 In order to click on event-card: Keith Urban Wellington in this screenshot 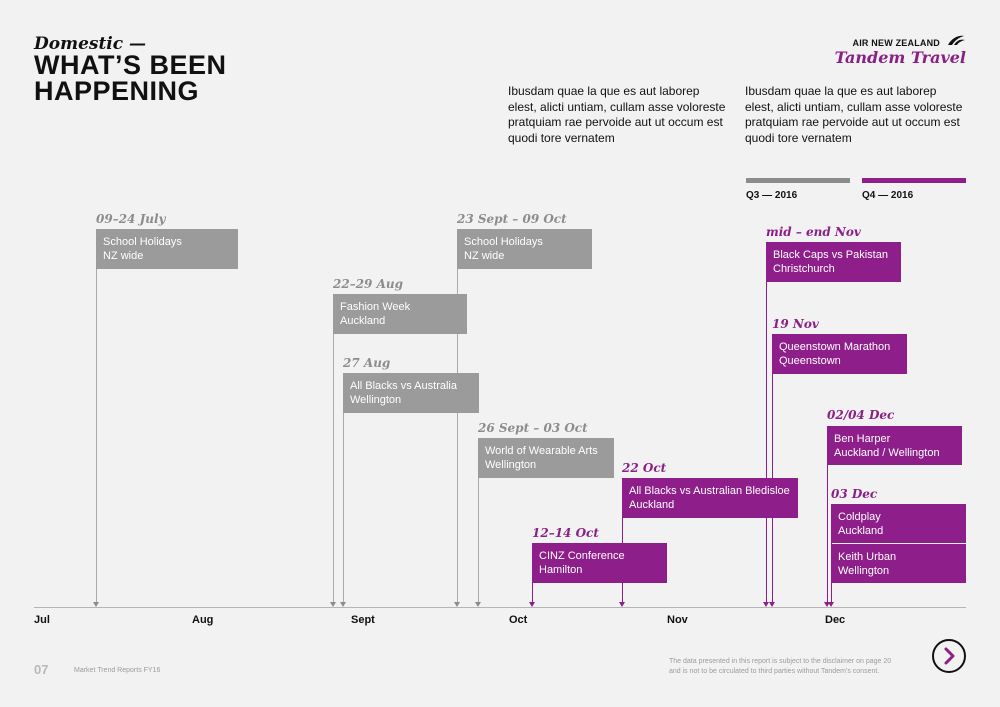, I will do `click(898, 563)`.